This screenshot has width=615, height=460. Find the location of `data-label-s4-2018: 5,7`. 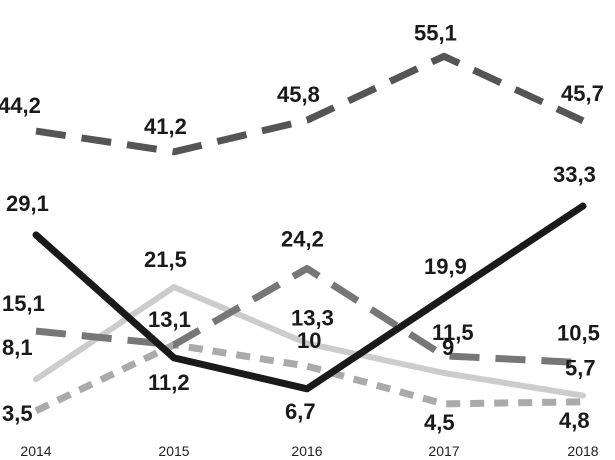

data-label-s4-2018: 5,7 is located at coordinates (580, 368).